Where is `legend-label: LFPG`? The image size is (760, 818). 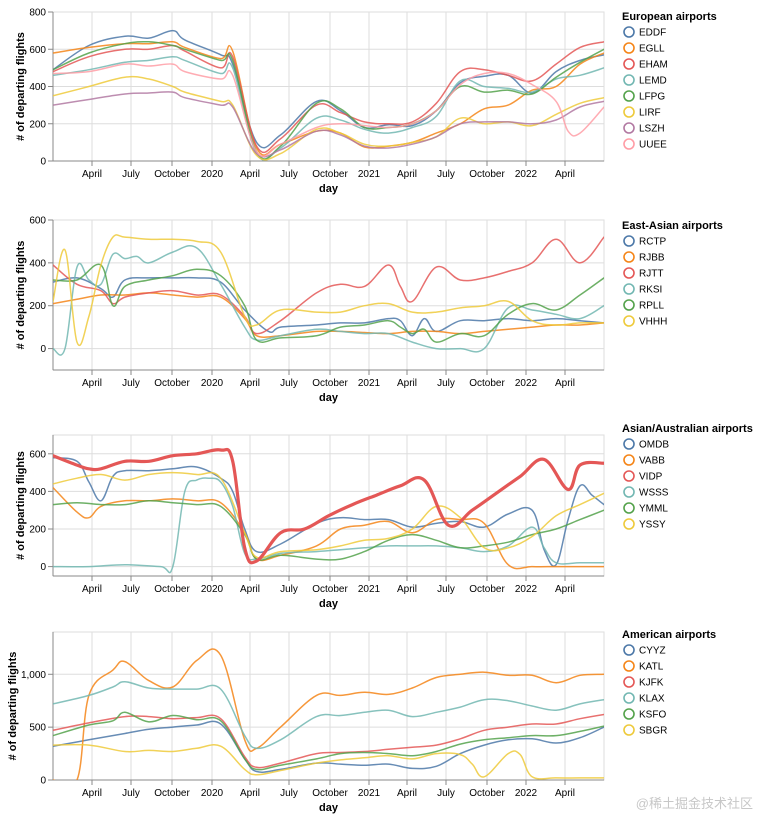 legend-label: LFPG is located at coordinates (652, 97).